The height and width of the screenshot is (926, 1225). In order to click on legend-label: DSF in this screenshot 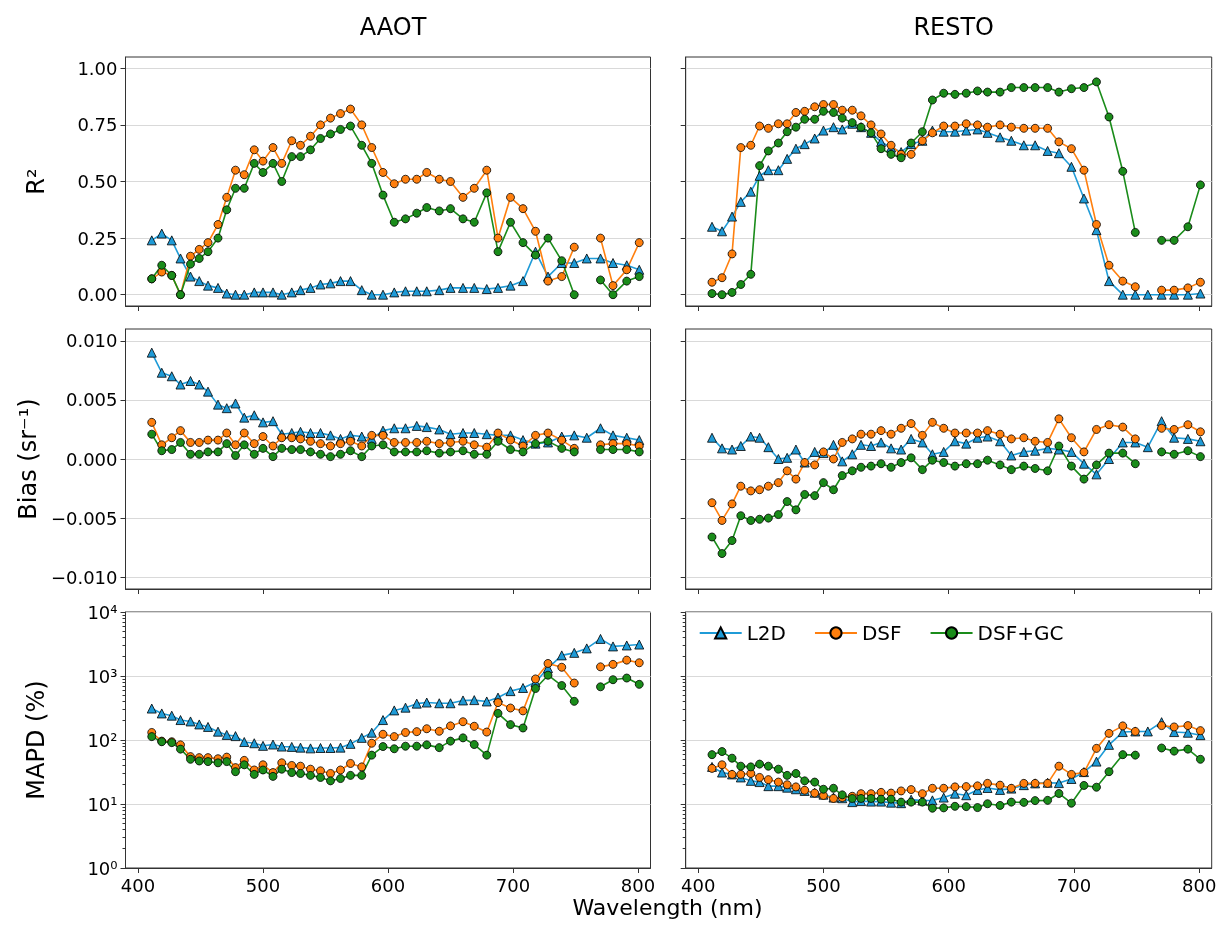, I will do `click(881, 633)`.